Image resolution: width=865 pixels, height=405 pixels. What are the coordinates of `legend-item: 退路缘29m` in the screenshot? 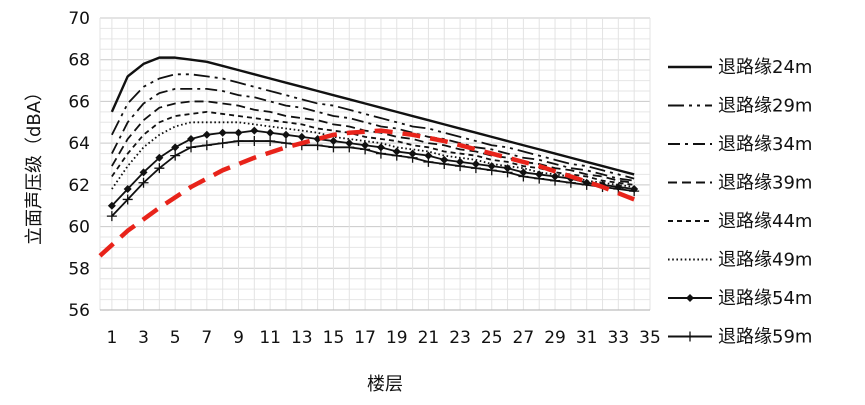 It's located at (740, 106).